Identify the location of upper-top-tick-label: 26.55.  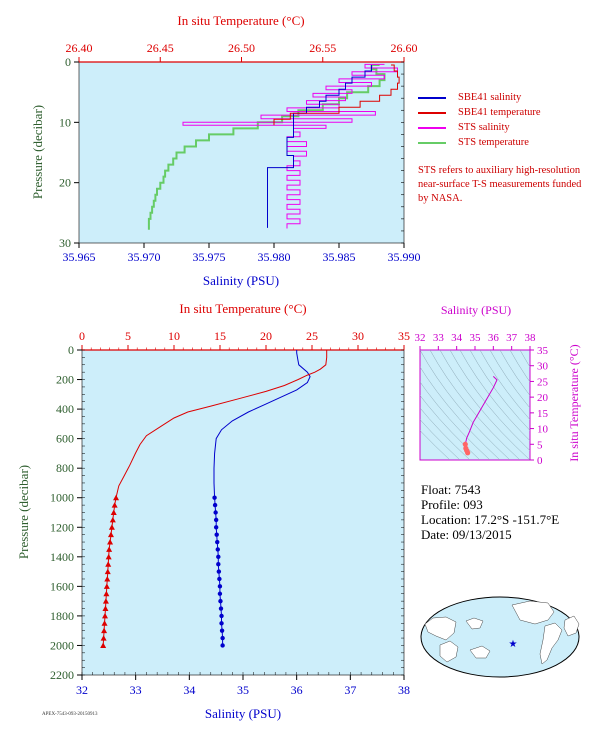
(322, 48).